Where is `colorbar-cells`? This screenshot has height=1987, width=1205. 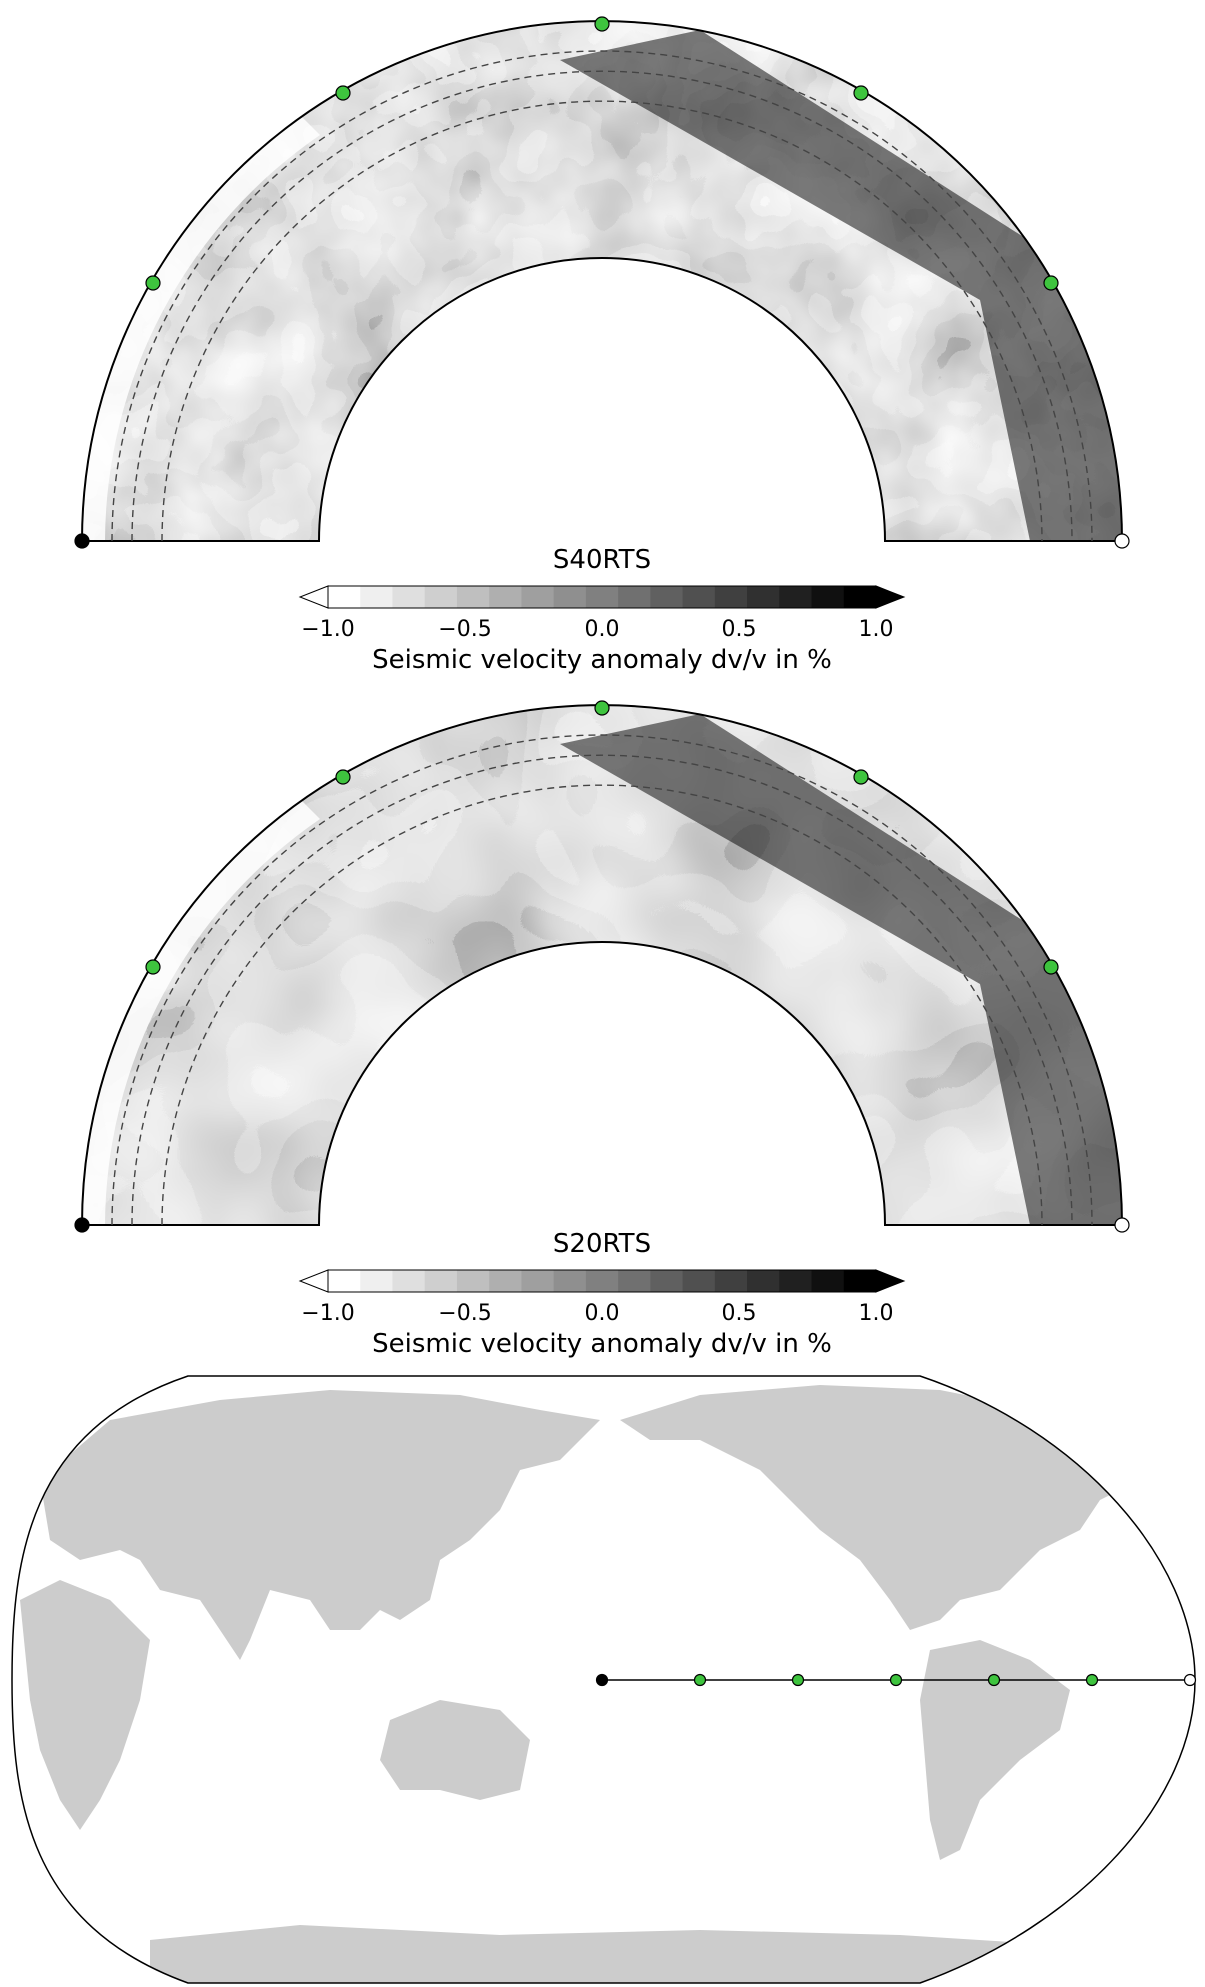 colorbar-cells is located at coordinates (602, 597).